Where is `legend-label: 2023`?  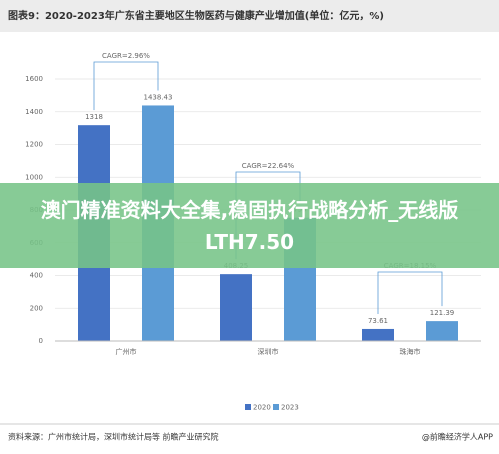 legend-label: 2023 is located at coordinates (290, 408).